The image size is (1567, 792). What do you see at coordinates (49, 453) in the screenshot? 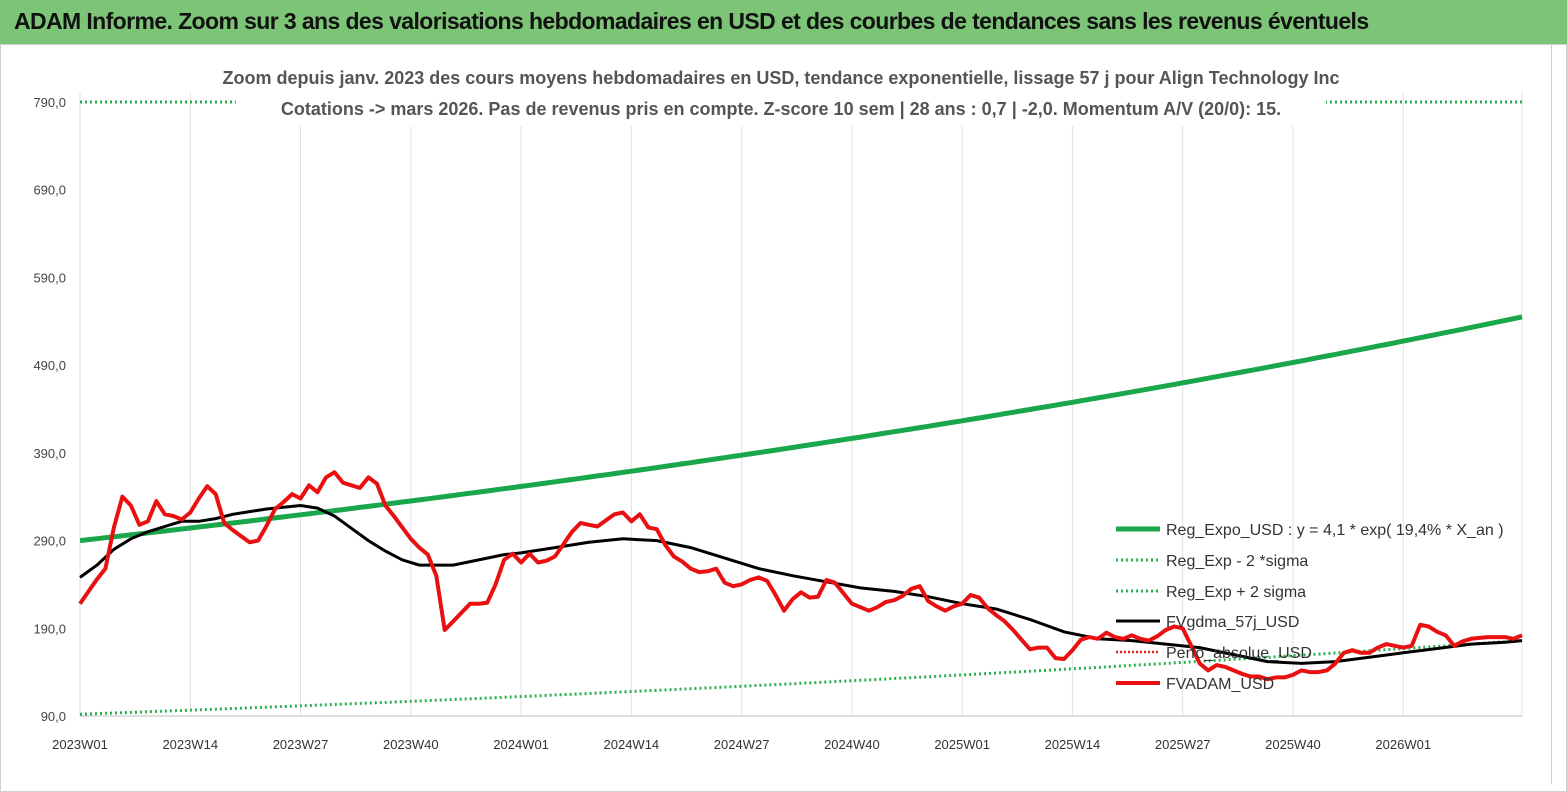
I see `y-tick-label: 390,0` at bounding box center [49, 453].